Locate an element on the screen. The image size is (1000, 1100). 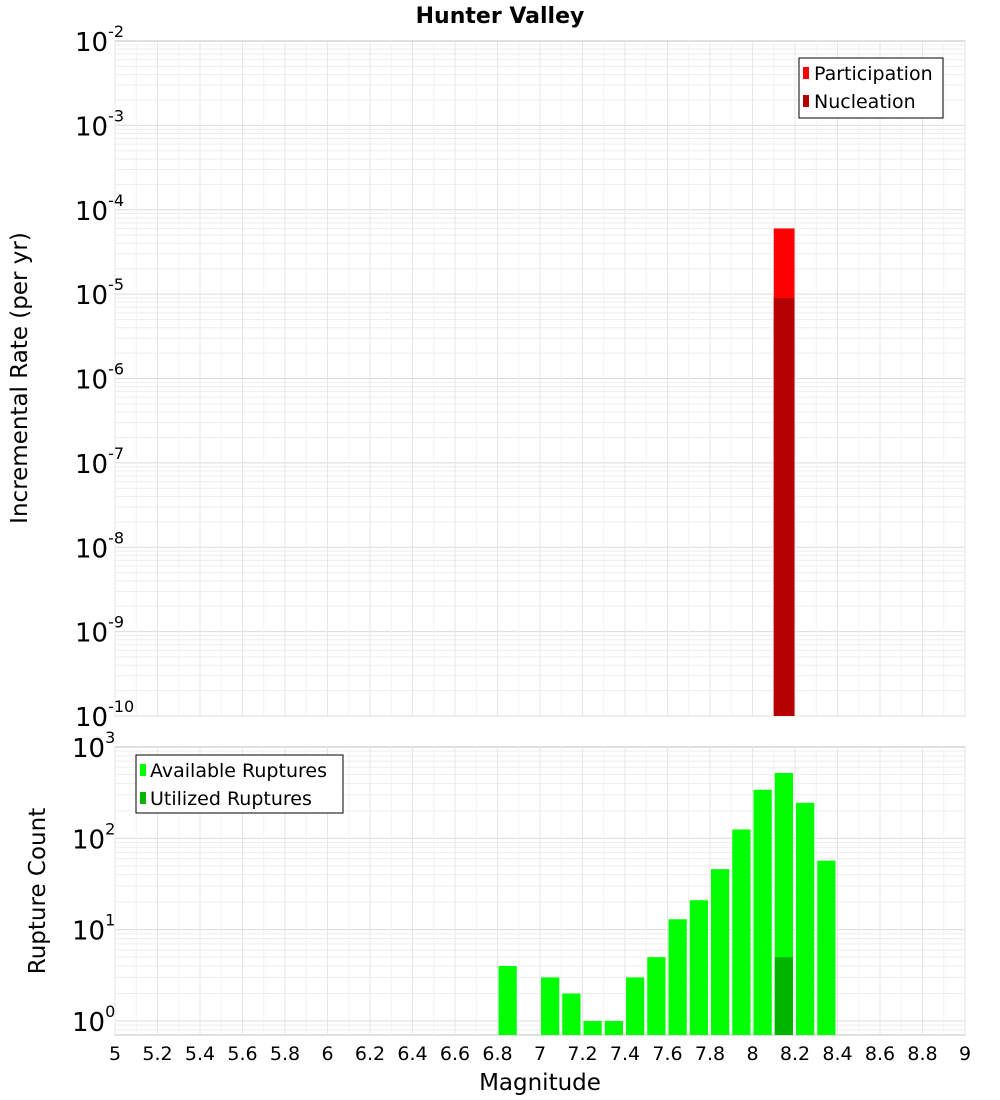
x-tick-label: 6.8 is located at coordinates (497, 1054).